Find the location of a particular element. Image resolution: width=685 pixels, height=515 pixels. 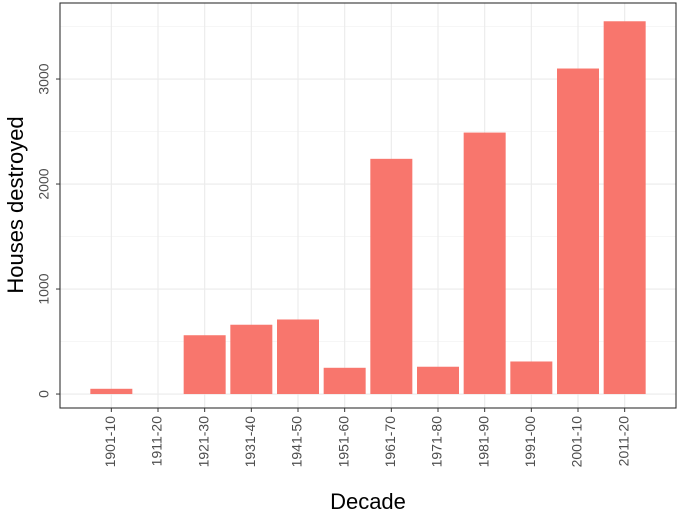

x-tick-label: 2011-20 is located at coordinates (623, 441).